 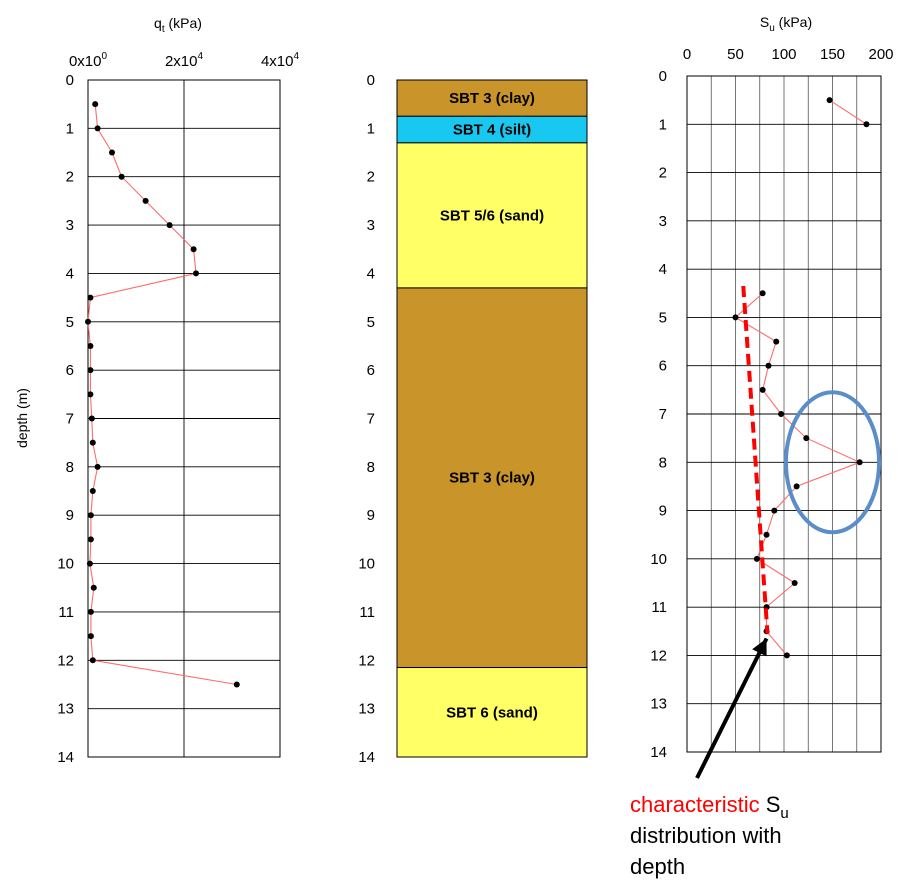 I want to click on su-depth-tick-label: 12, so click(x=658, y=655).